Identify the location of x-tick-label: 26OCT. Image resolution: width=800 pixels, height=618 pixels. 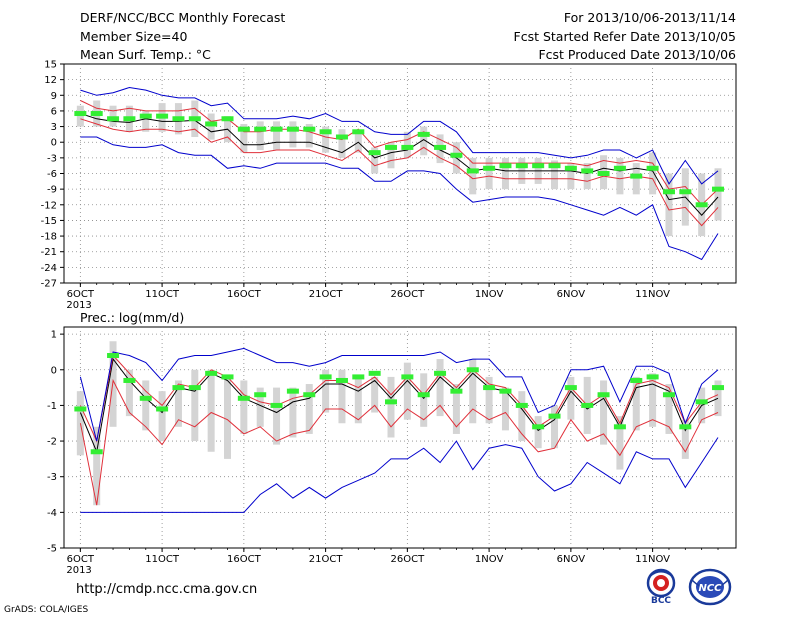
(408, 294).